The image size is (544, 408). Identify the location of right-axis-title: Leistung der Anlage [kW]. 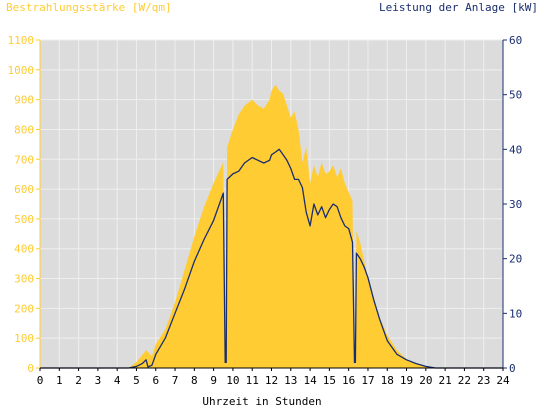
(458, 7).